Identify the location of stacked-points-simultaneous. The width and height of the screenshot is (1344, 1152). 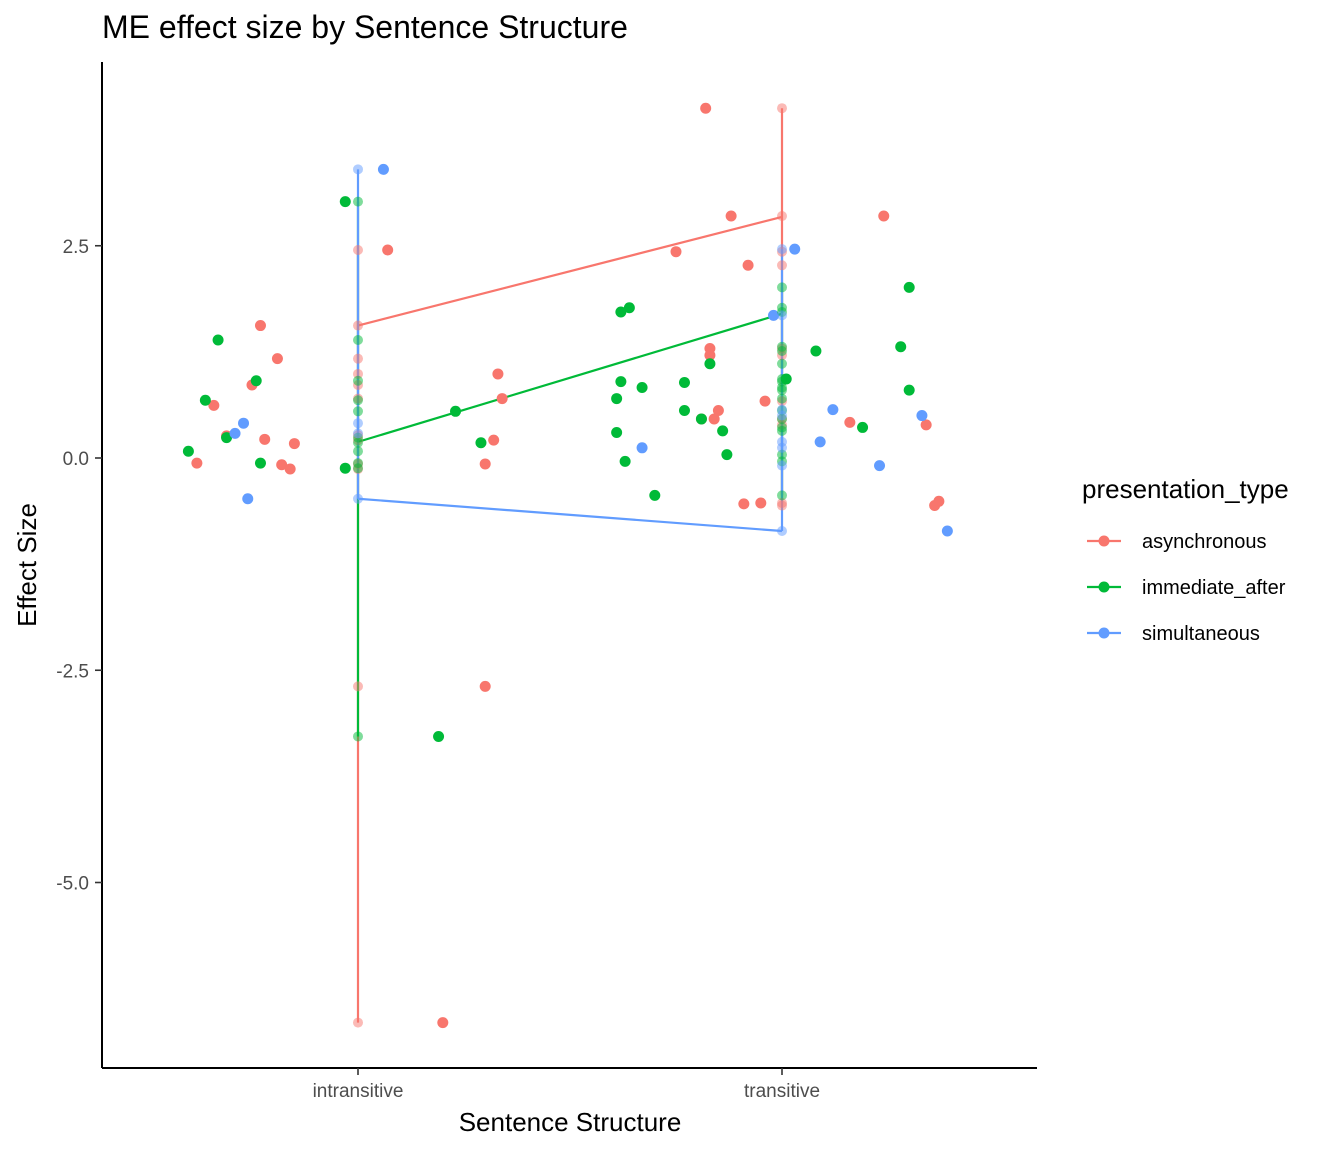
(570, 350).